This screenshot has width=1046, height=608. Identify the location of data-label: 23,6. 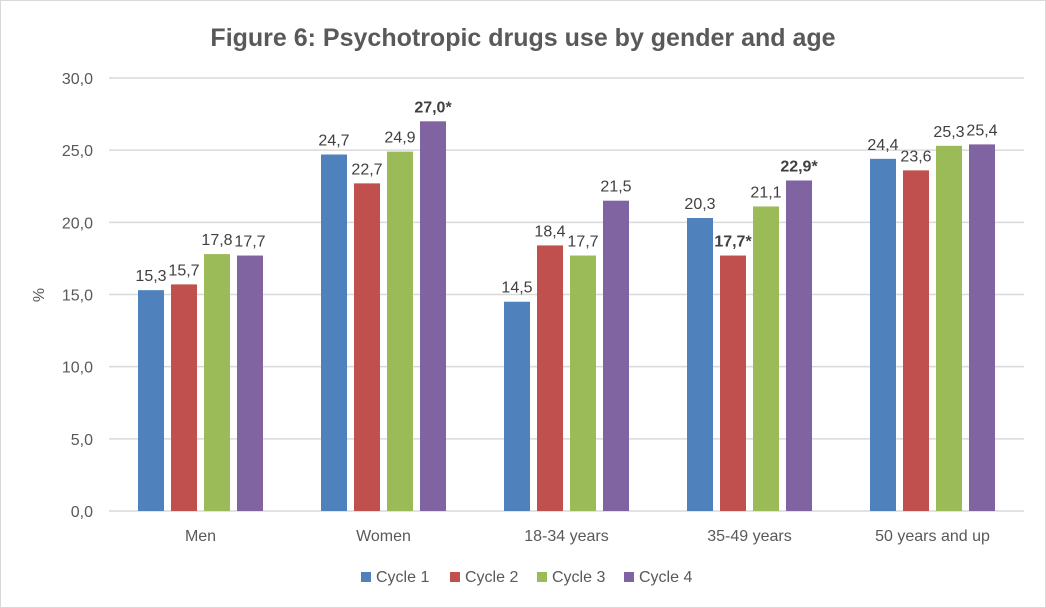
(915, 156).